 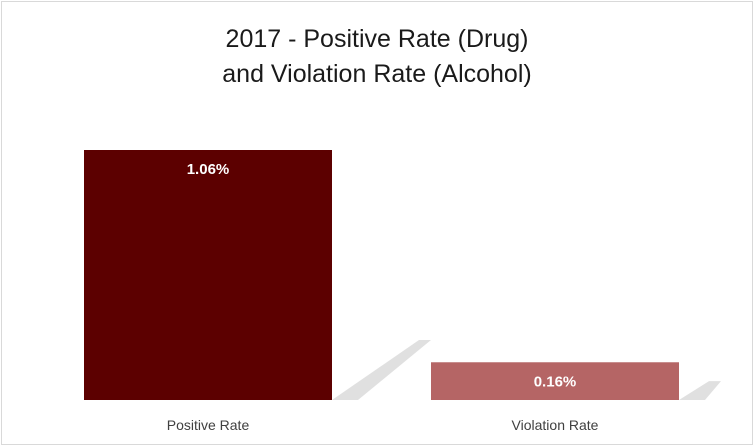 I want to click on data-label-1: 0.16%, so click(x=555, y=381).